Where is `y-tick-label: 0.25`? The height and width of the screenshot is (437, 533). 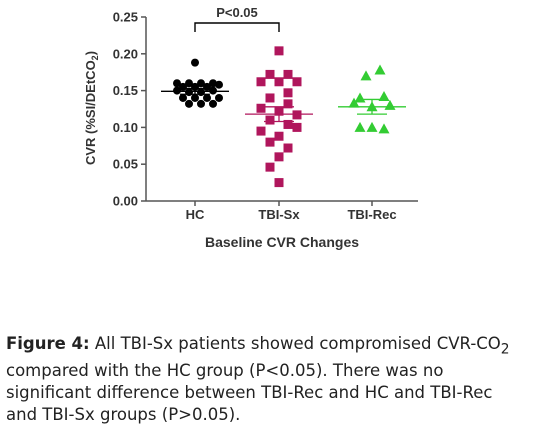
y-tick-label: 0.25 is located at coordinates (125, 17).